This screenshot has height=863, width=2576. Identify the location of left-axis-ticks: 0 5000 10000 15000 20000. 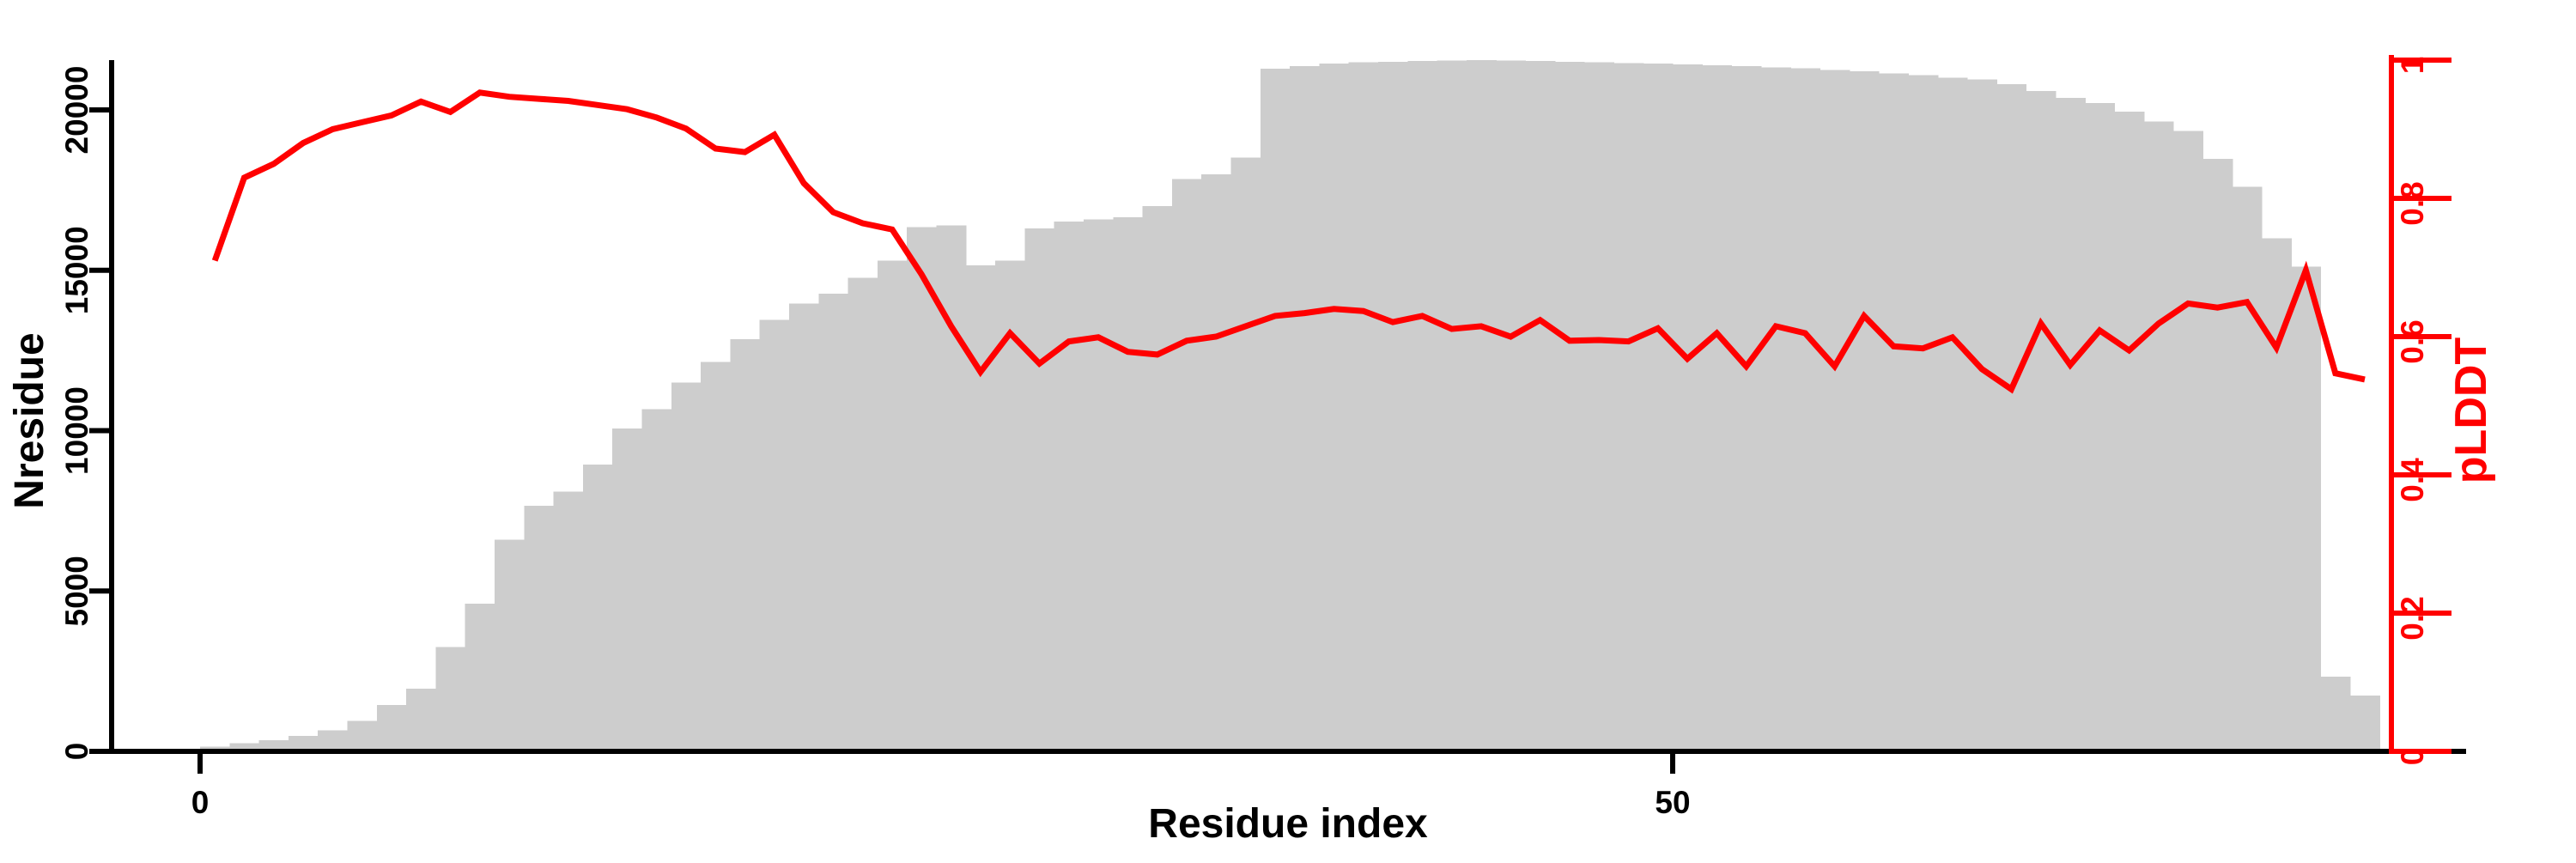
(85, 414).